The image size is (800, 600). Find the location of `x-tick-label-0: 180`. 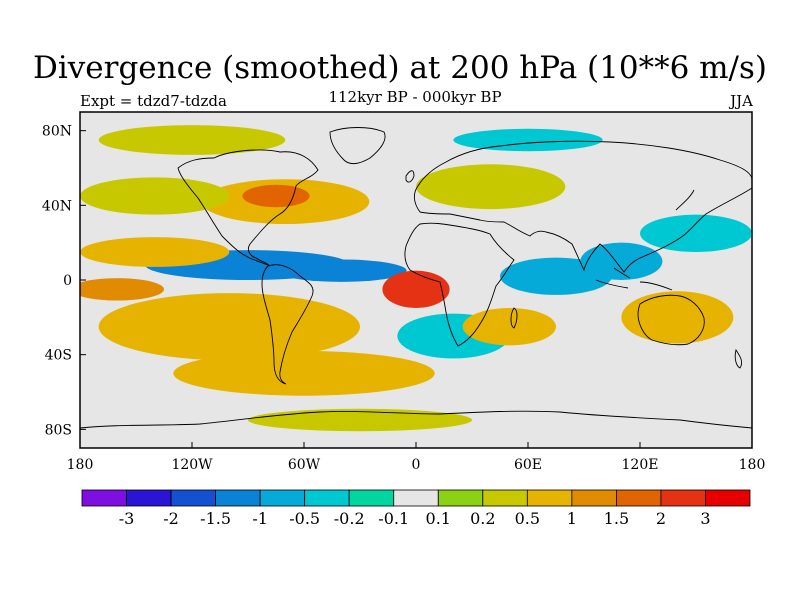

x-tick-label-0: 180 is located at coordinates (80, 465).